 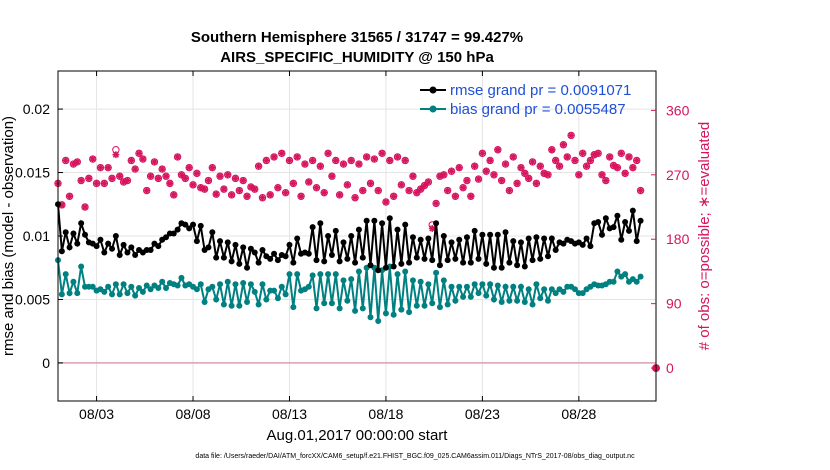 I want to click on y-axis-label-left: rmse and bias (model - observation), so click(x=8, y=236).